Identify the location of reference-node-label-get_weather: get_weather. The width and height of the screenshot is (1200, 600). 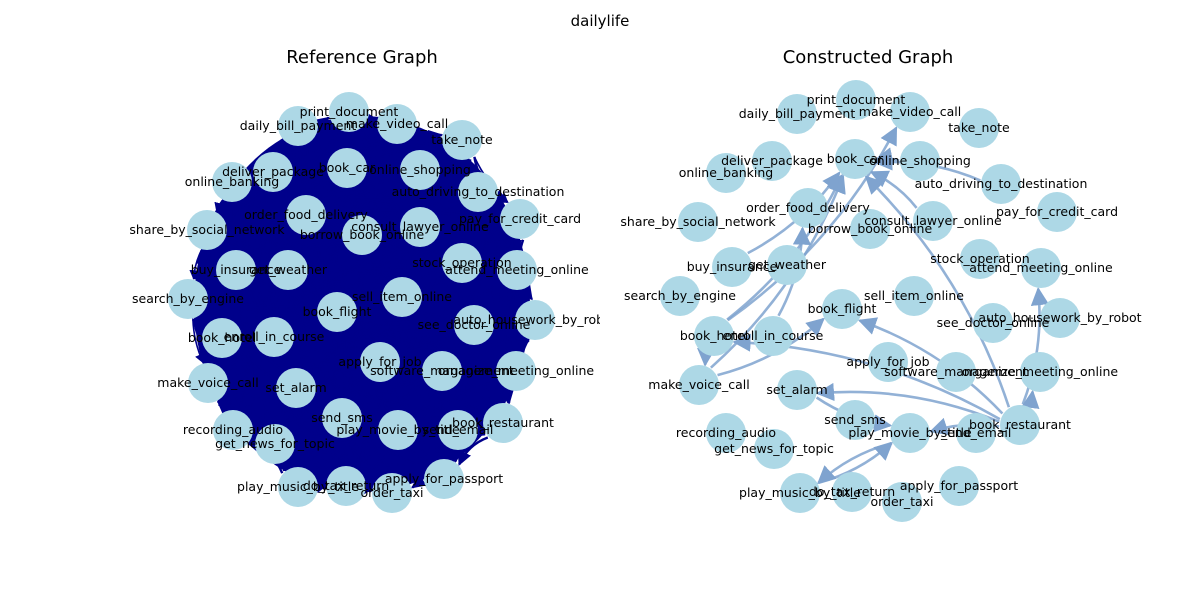
(288, 269).